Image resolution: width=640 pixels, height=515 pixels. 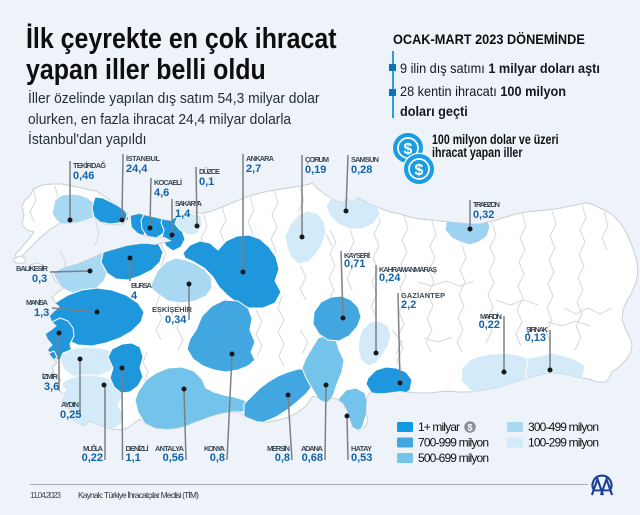 What do you see at coordinates (390, 278) in the screenshot?
I see `svg-text: 0,24` at bounding box center [390, 278].